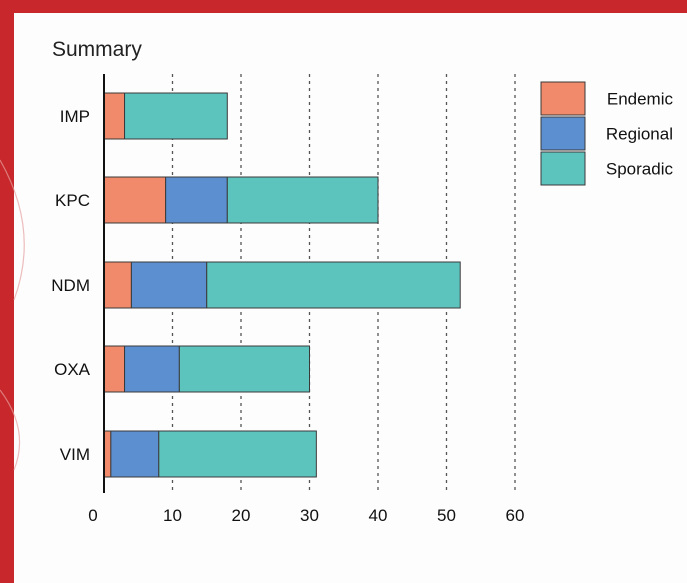  I want to click on legend-label-endemic: Endemic, so click(640, 99).